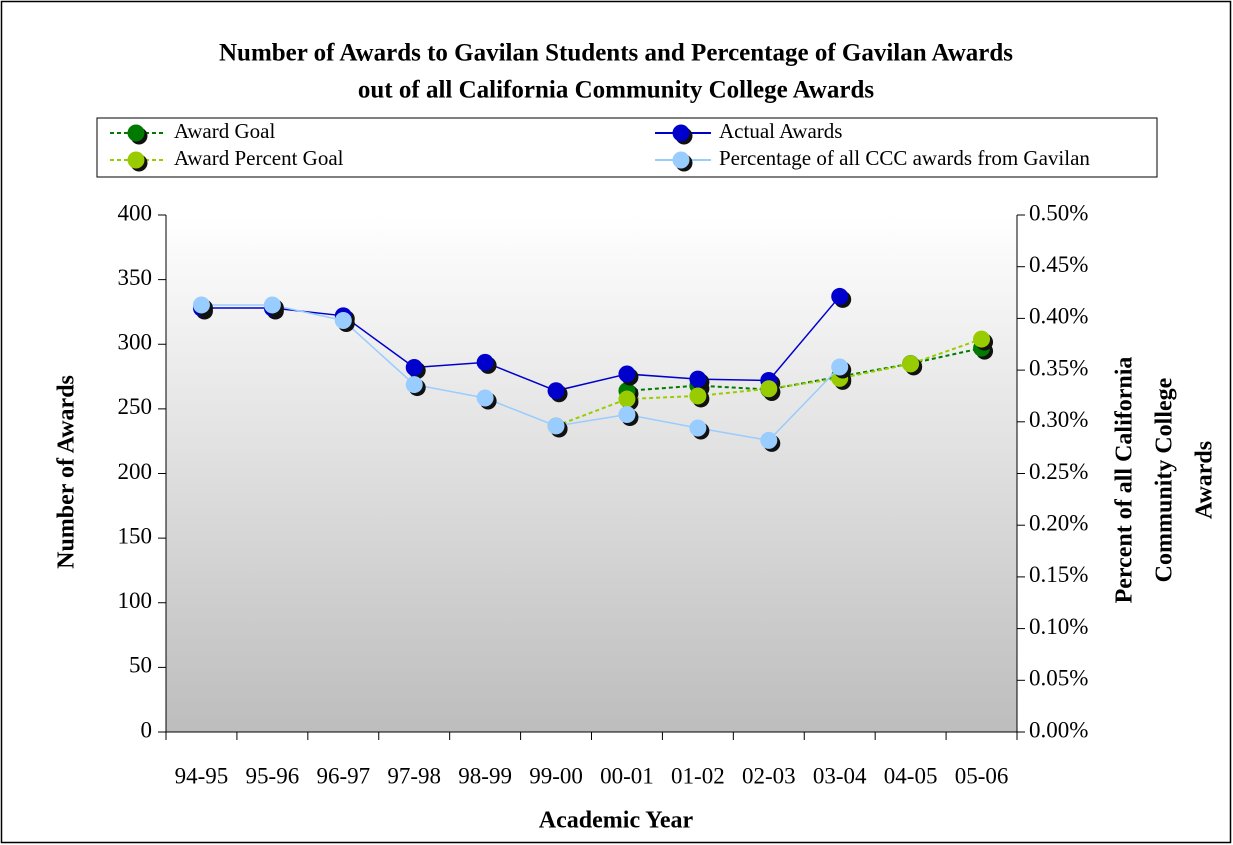 This screenshot has height=845, width=1233. What do you see at coordinates (140, 665) in the screenshot?
I see `y-tick-label: 50` at bounding box center [140, 665].